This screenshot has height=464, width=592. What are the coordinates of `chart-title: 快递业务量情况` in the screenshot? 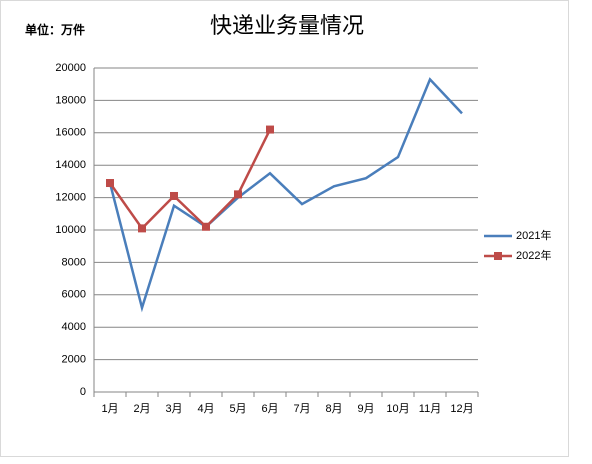 It's located at (287, 25).